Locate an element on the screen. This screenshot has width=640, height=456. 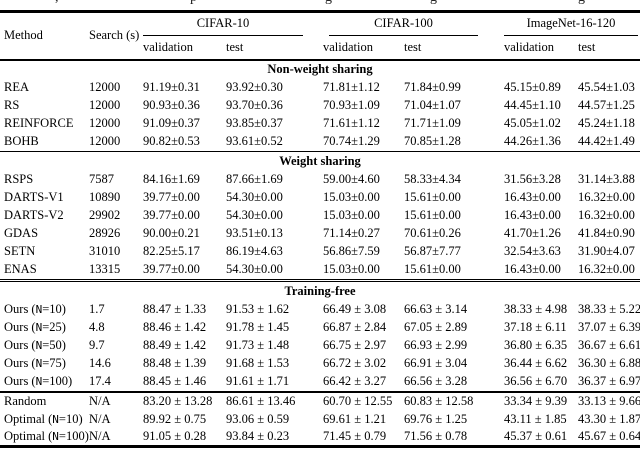
method-cell: DARTS-V1 is located at coordinates (34, 197).